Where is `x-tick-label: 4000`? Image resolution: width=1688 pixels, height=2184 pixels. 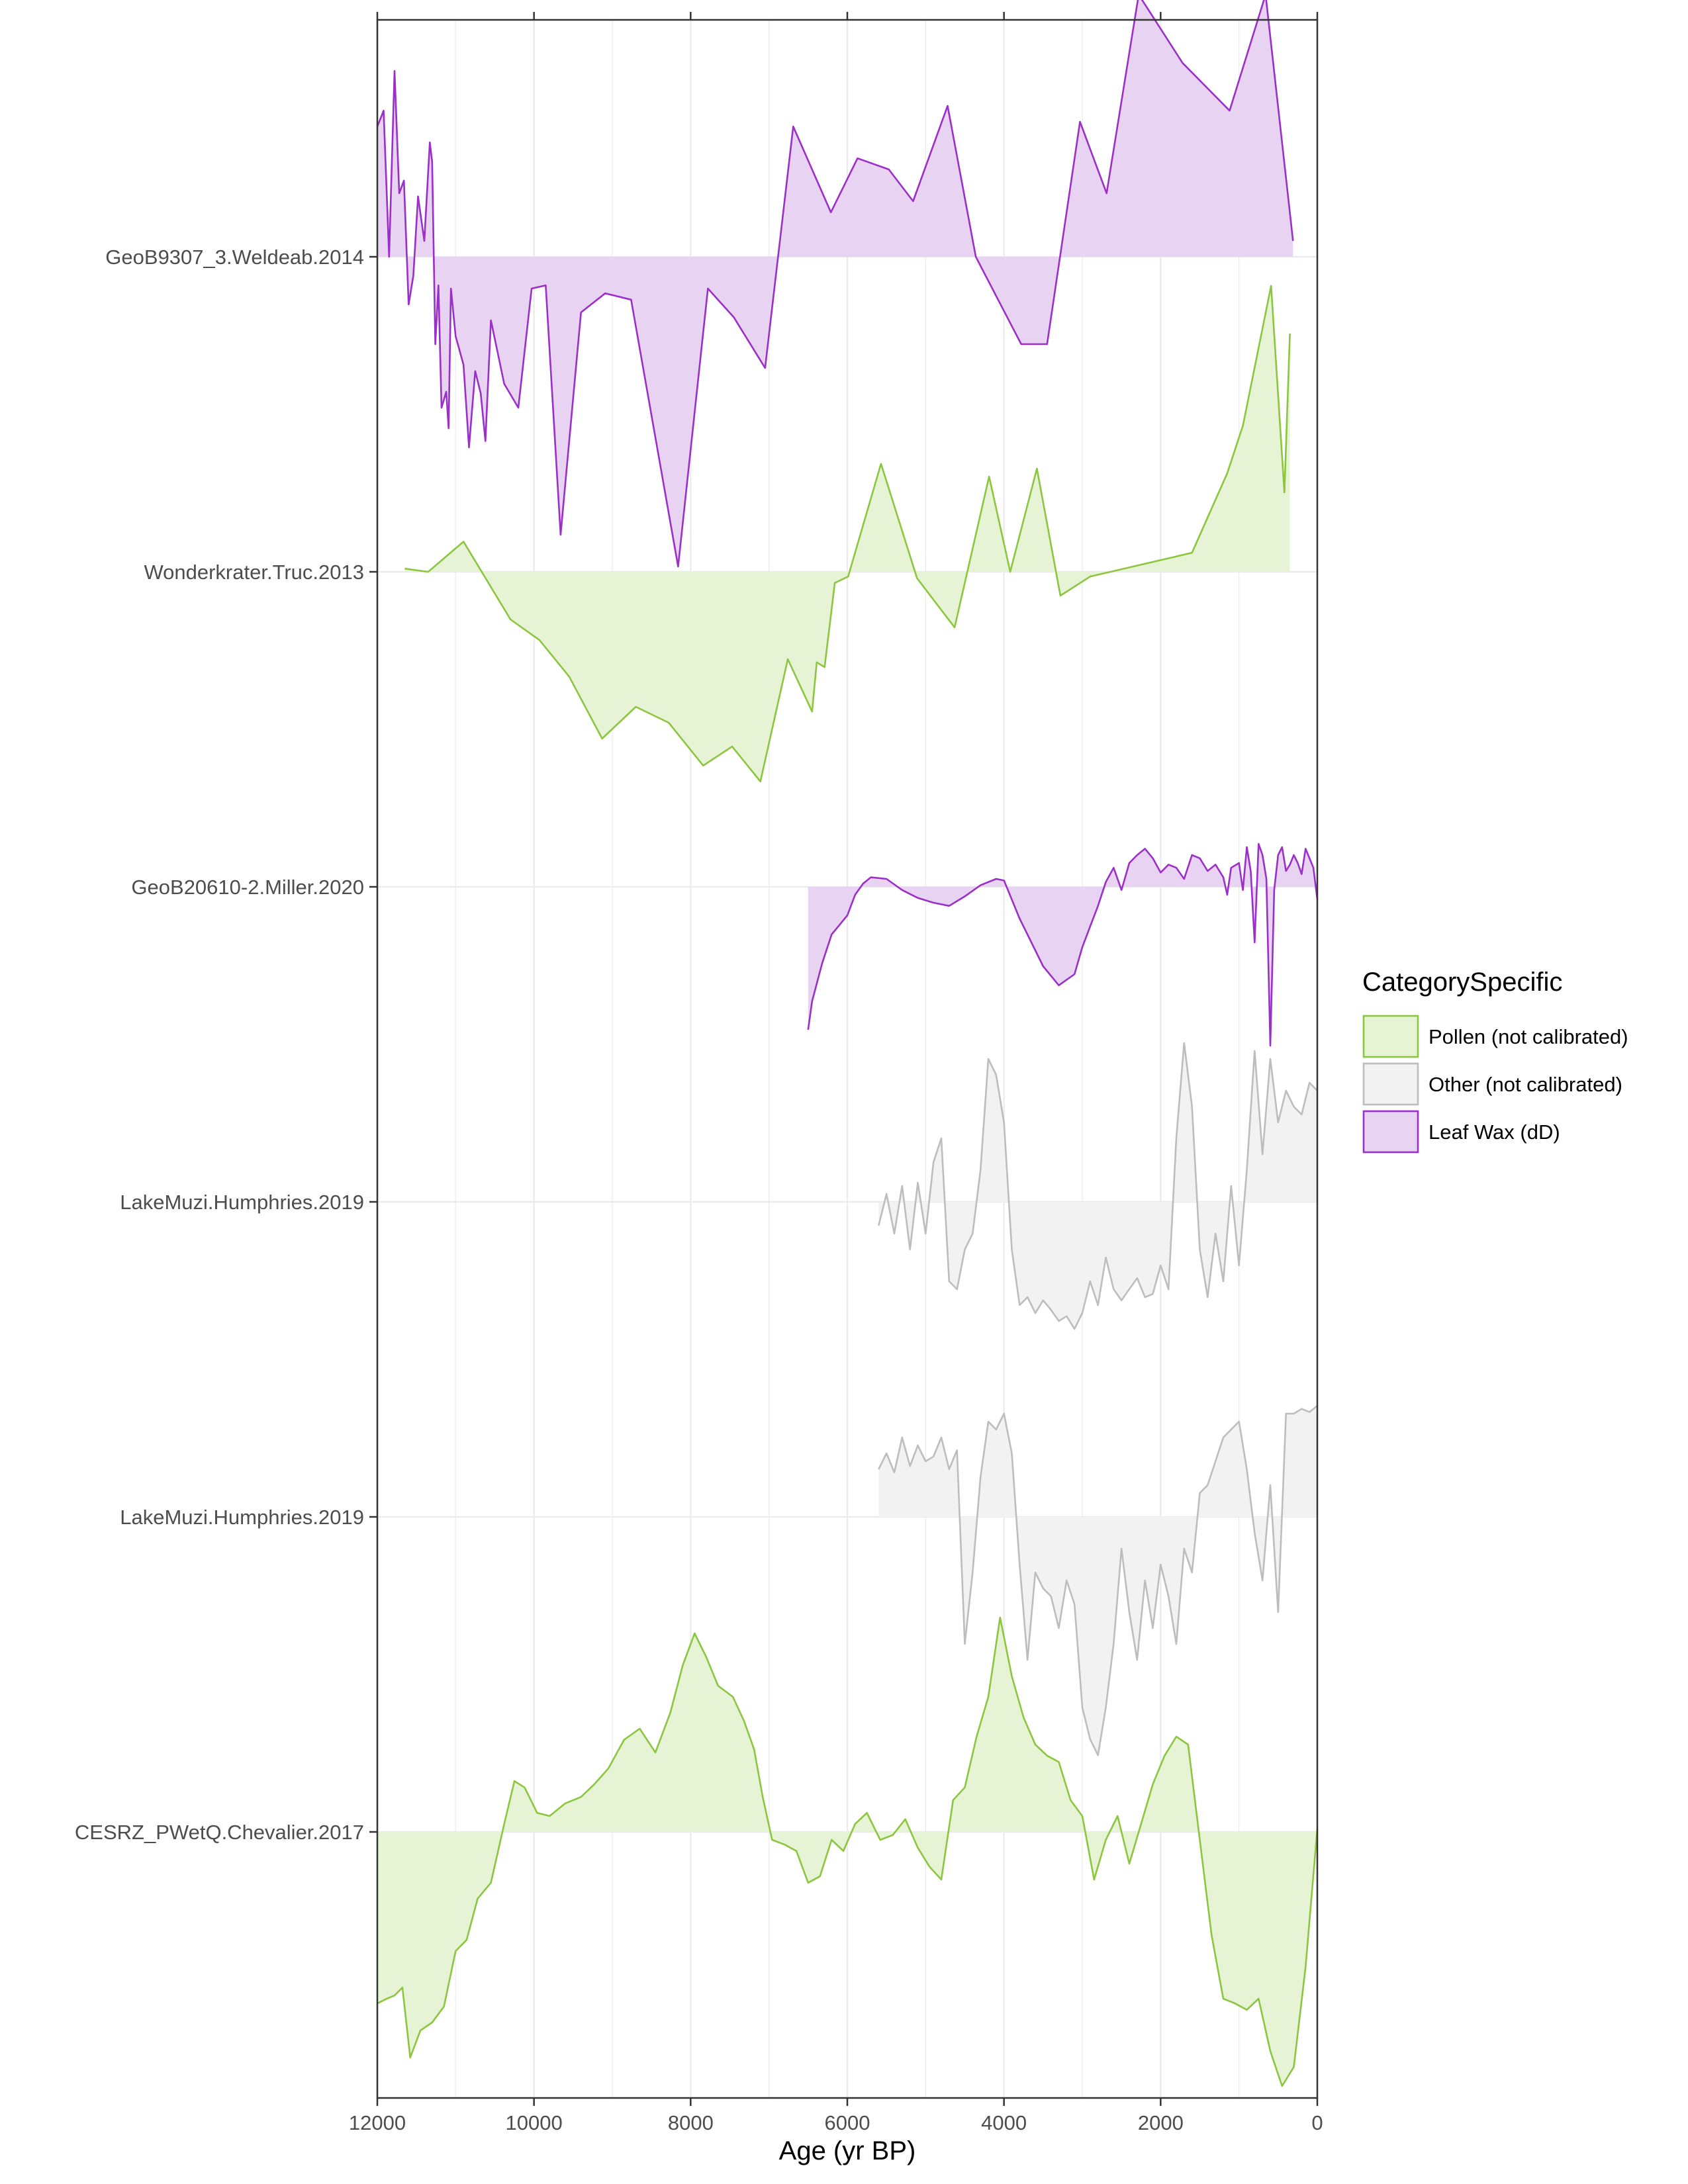 x-tick-label: 4000 is located at coordinates (1004, 2122).